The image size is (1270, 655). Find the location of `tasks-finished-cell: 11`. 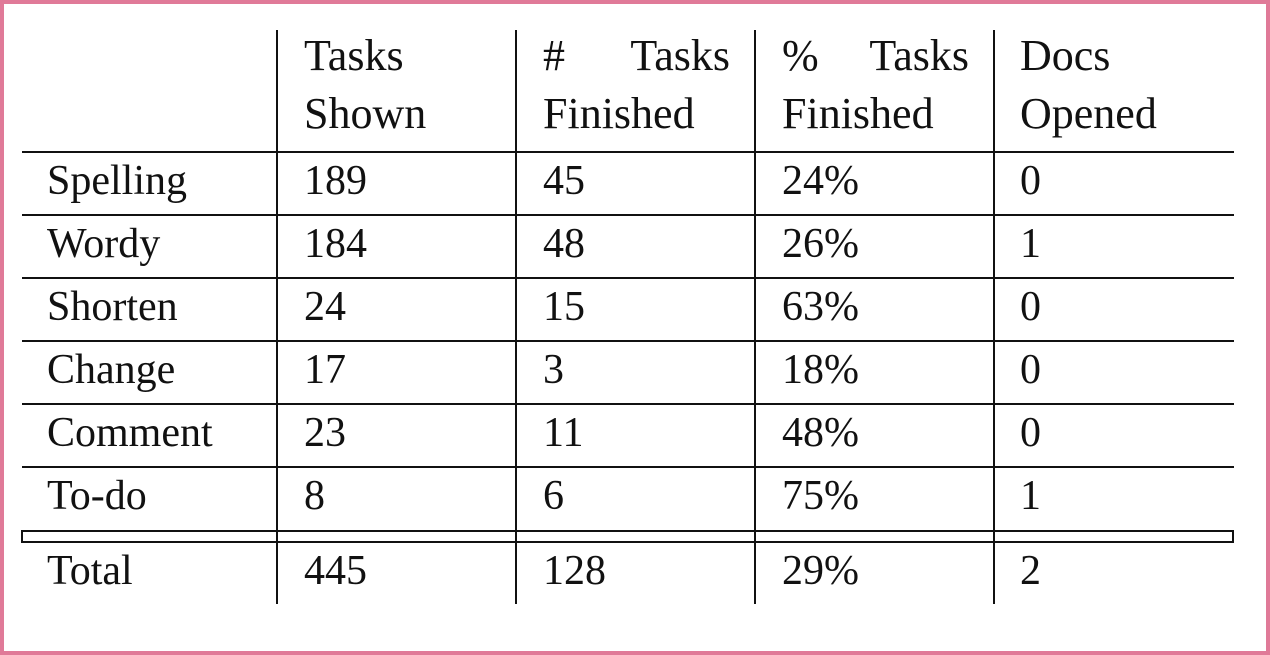

tasks-finished-cell: 11 is located at coordinates (563, 433).